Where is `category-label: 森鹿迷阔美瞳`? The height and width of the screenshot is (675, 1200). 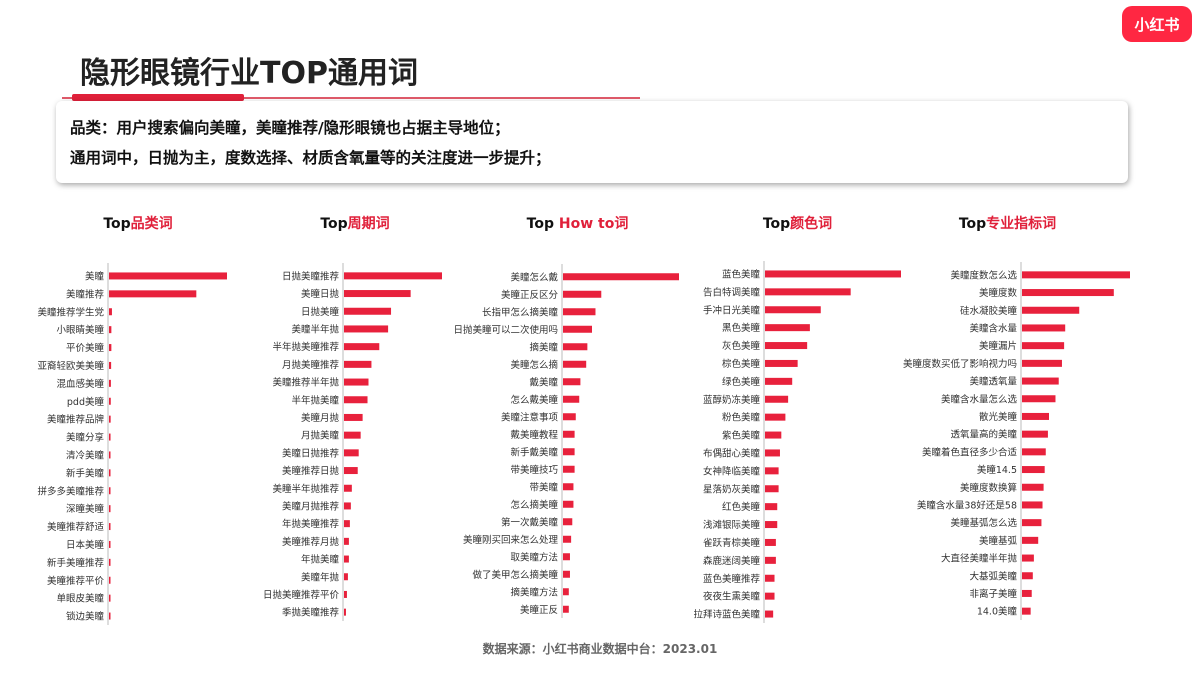
category-label: 森鹿迷阔美瞳 is located at coordinates (732, 561).